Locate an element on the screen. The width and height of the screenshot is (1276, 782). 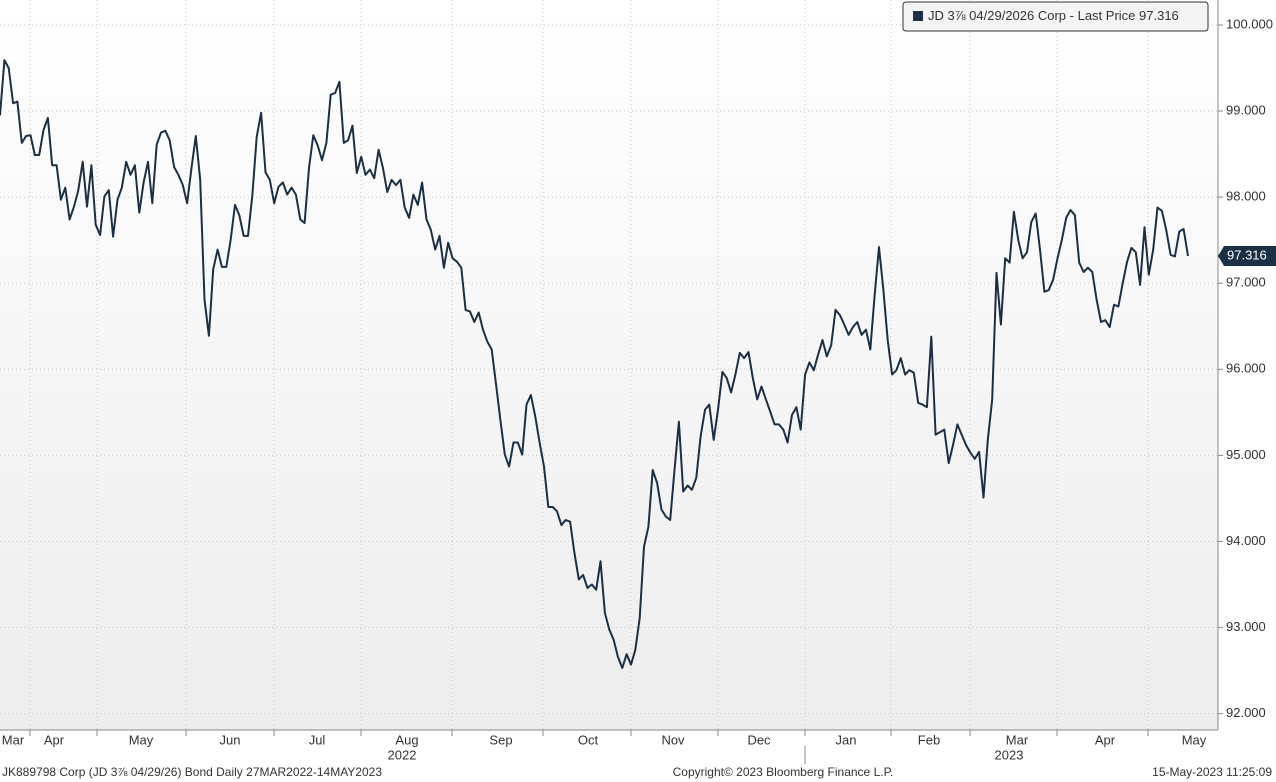
x-year-label: 2022 is located at coordinates (402, 754).